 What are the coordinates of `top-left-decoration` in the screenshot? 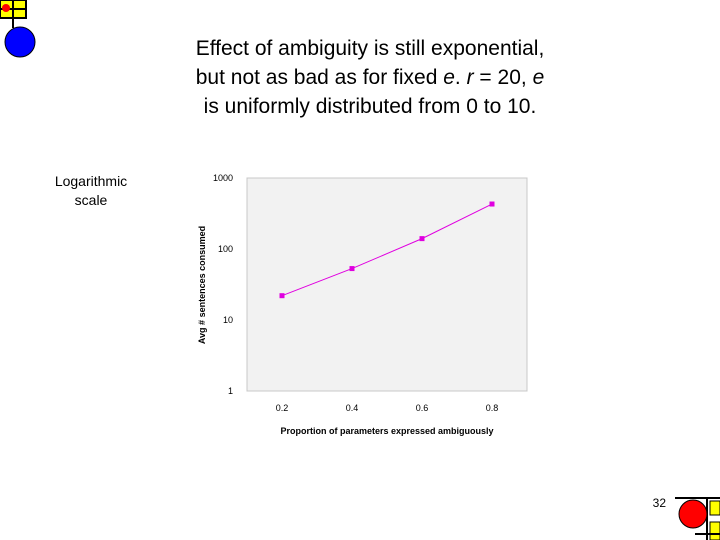 It's located at (18, 29).